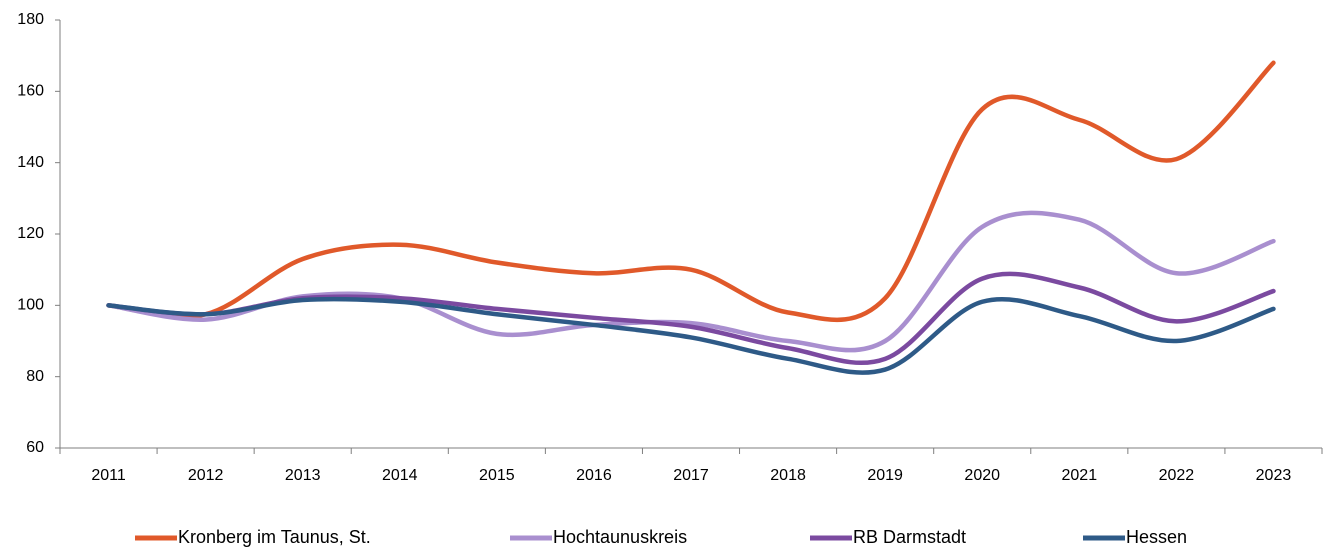 The height and width of the screenshot is (556, 1330). What do you see at coordinates (691, 335) in the screenshot?
I see `series-line` at bounding box center [691, 335].